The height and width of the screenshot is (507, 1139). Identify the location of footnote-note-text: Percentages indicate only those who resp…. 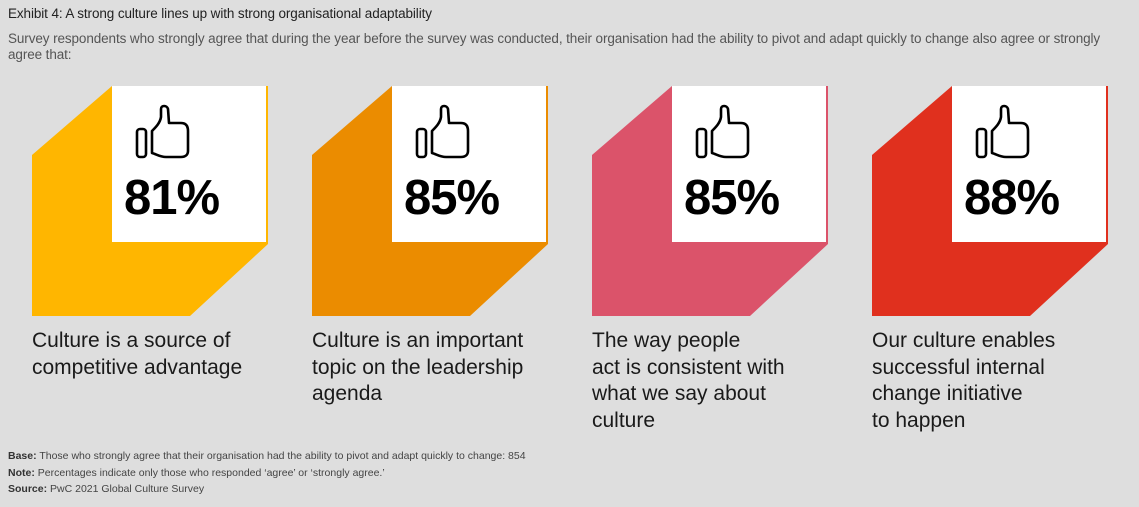
(211, 472).